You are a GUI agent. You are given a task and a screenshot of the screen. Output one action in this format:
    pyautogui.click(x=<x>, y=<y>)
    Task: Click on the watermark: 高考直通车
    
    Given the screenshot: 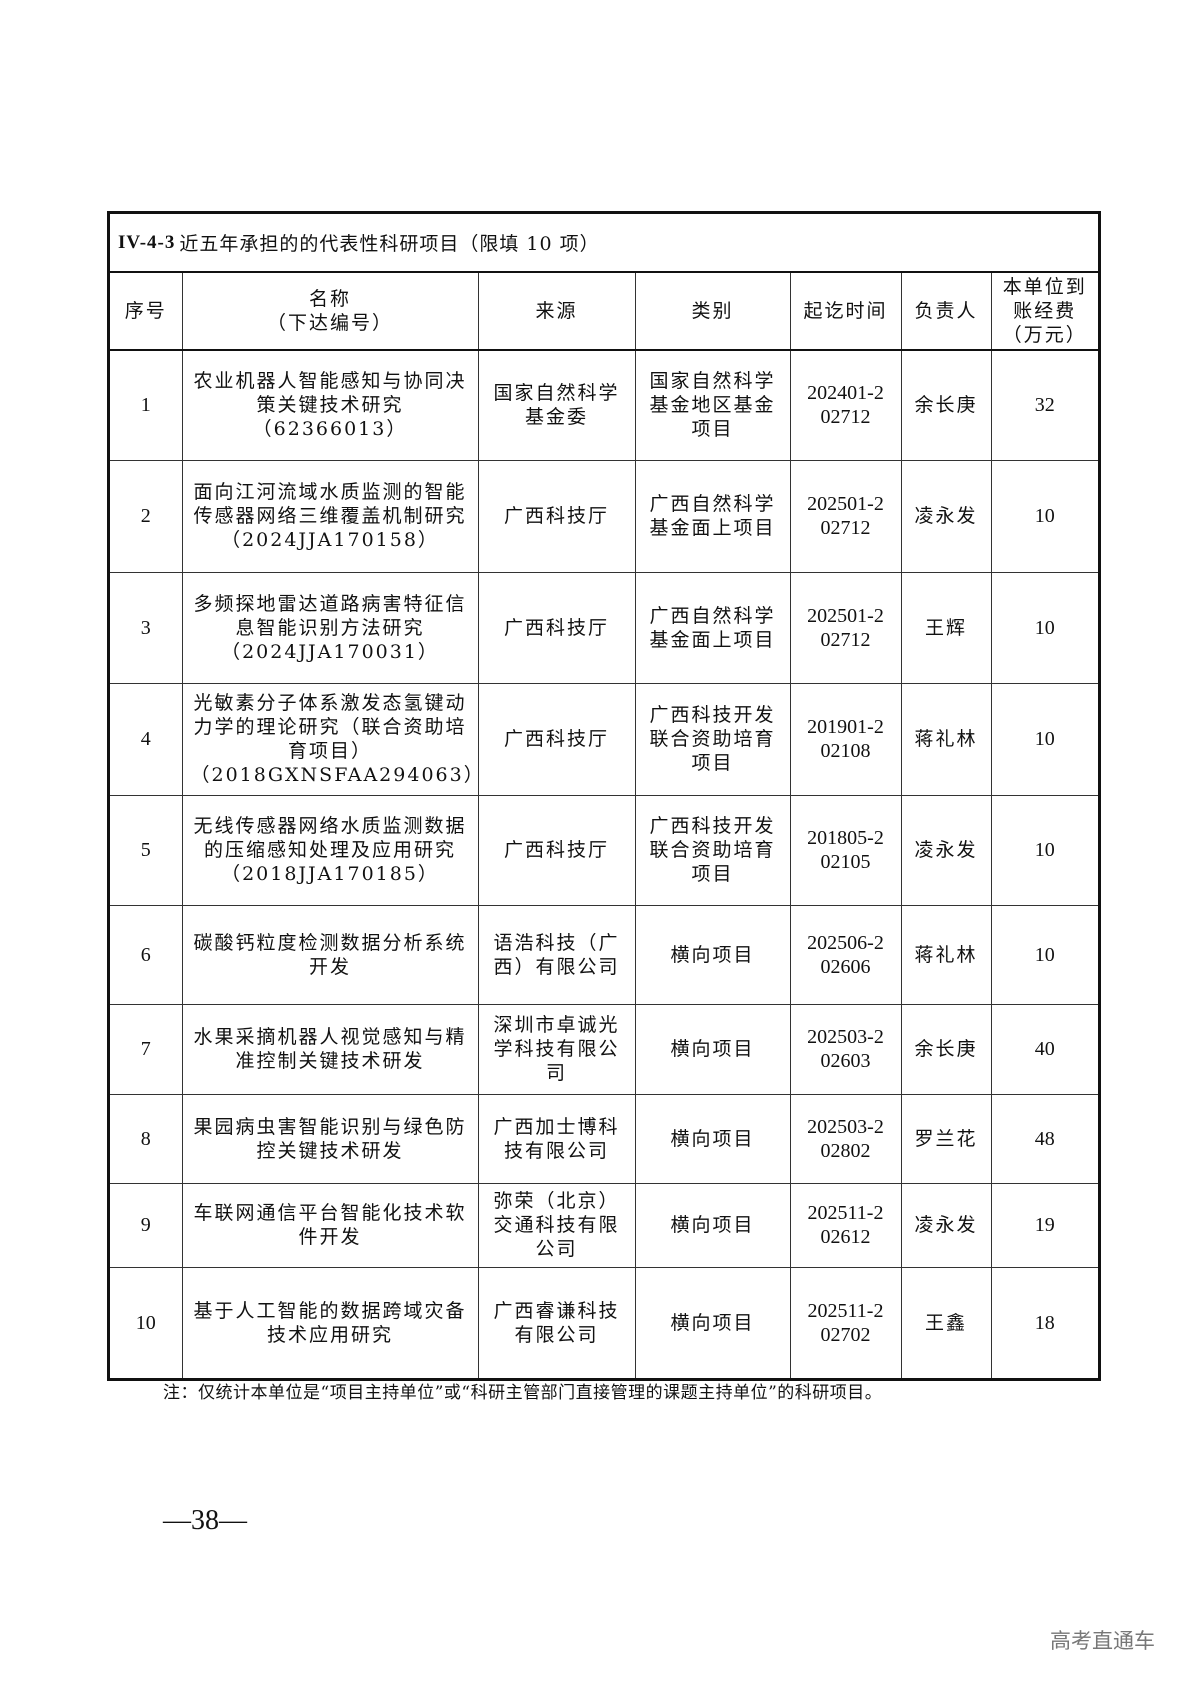 What is the action you would take?
    pyautogui.click(x=1102, y=1641)
    